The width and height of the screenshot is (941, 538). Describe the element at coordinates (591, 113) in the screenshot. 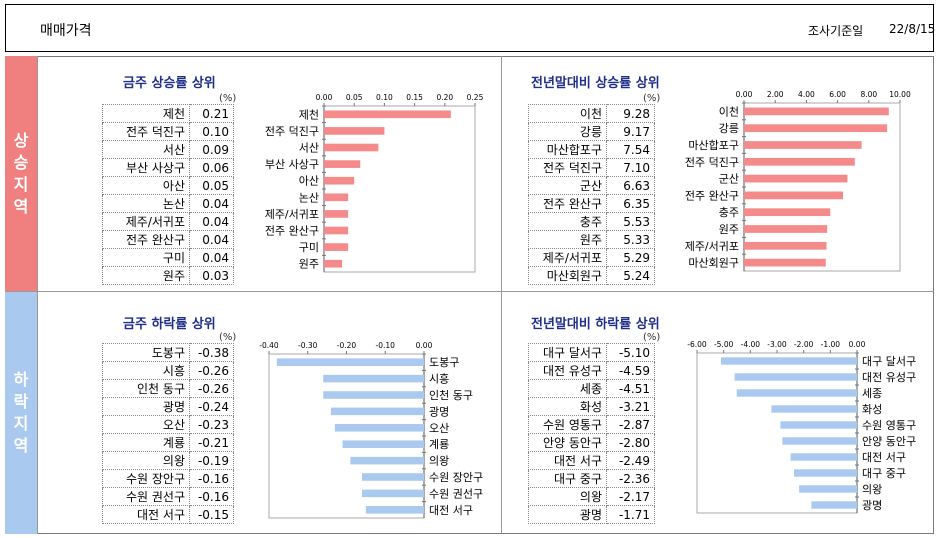

I see `table-row: 이천 9.28` at that location.